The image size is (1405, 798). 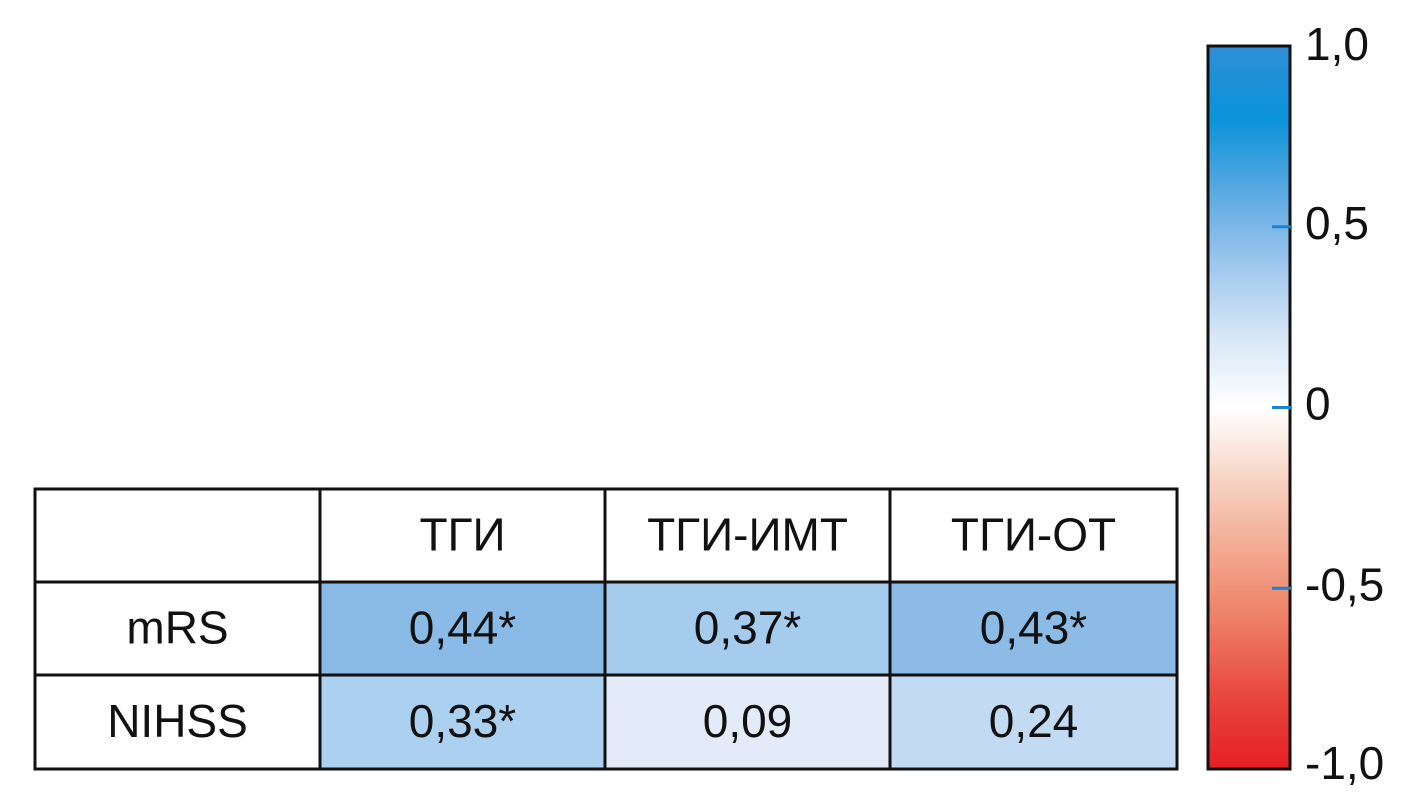 I want to click on colorbar-tick-label: 1,0, so click(x=1337, y=44).